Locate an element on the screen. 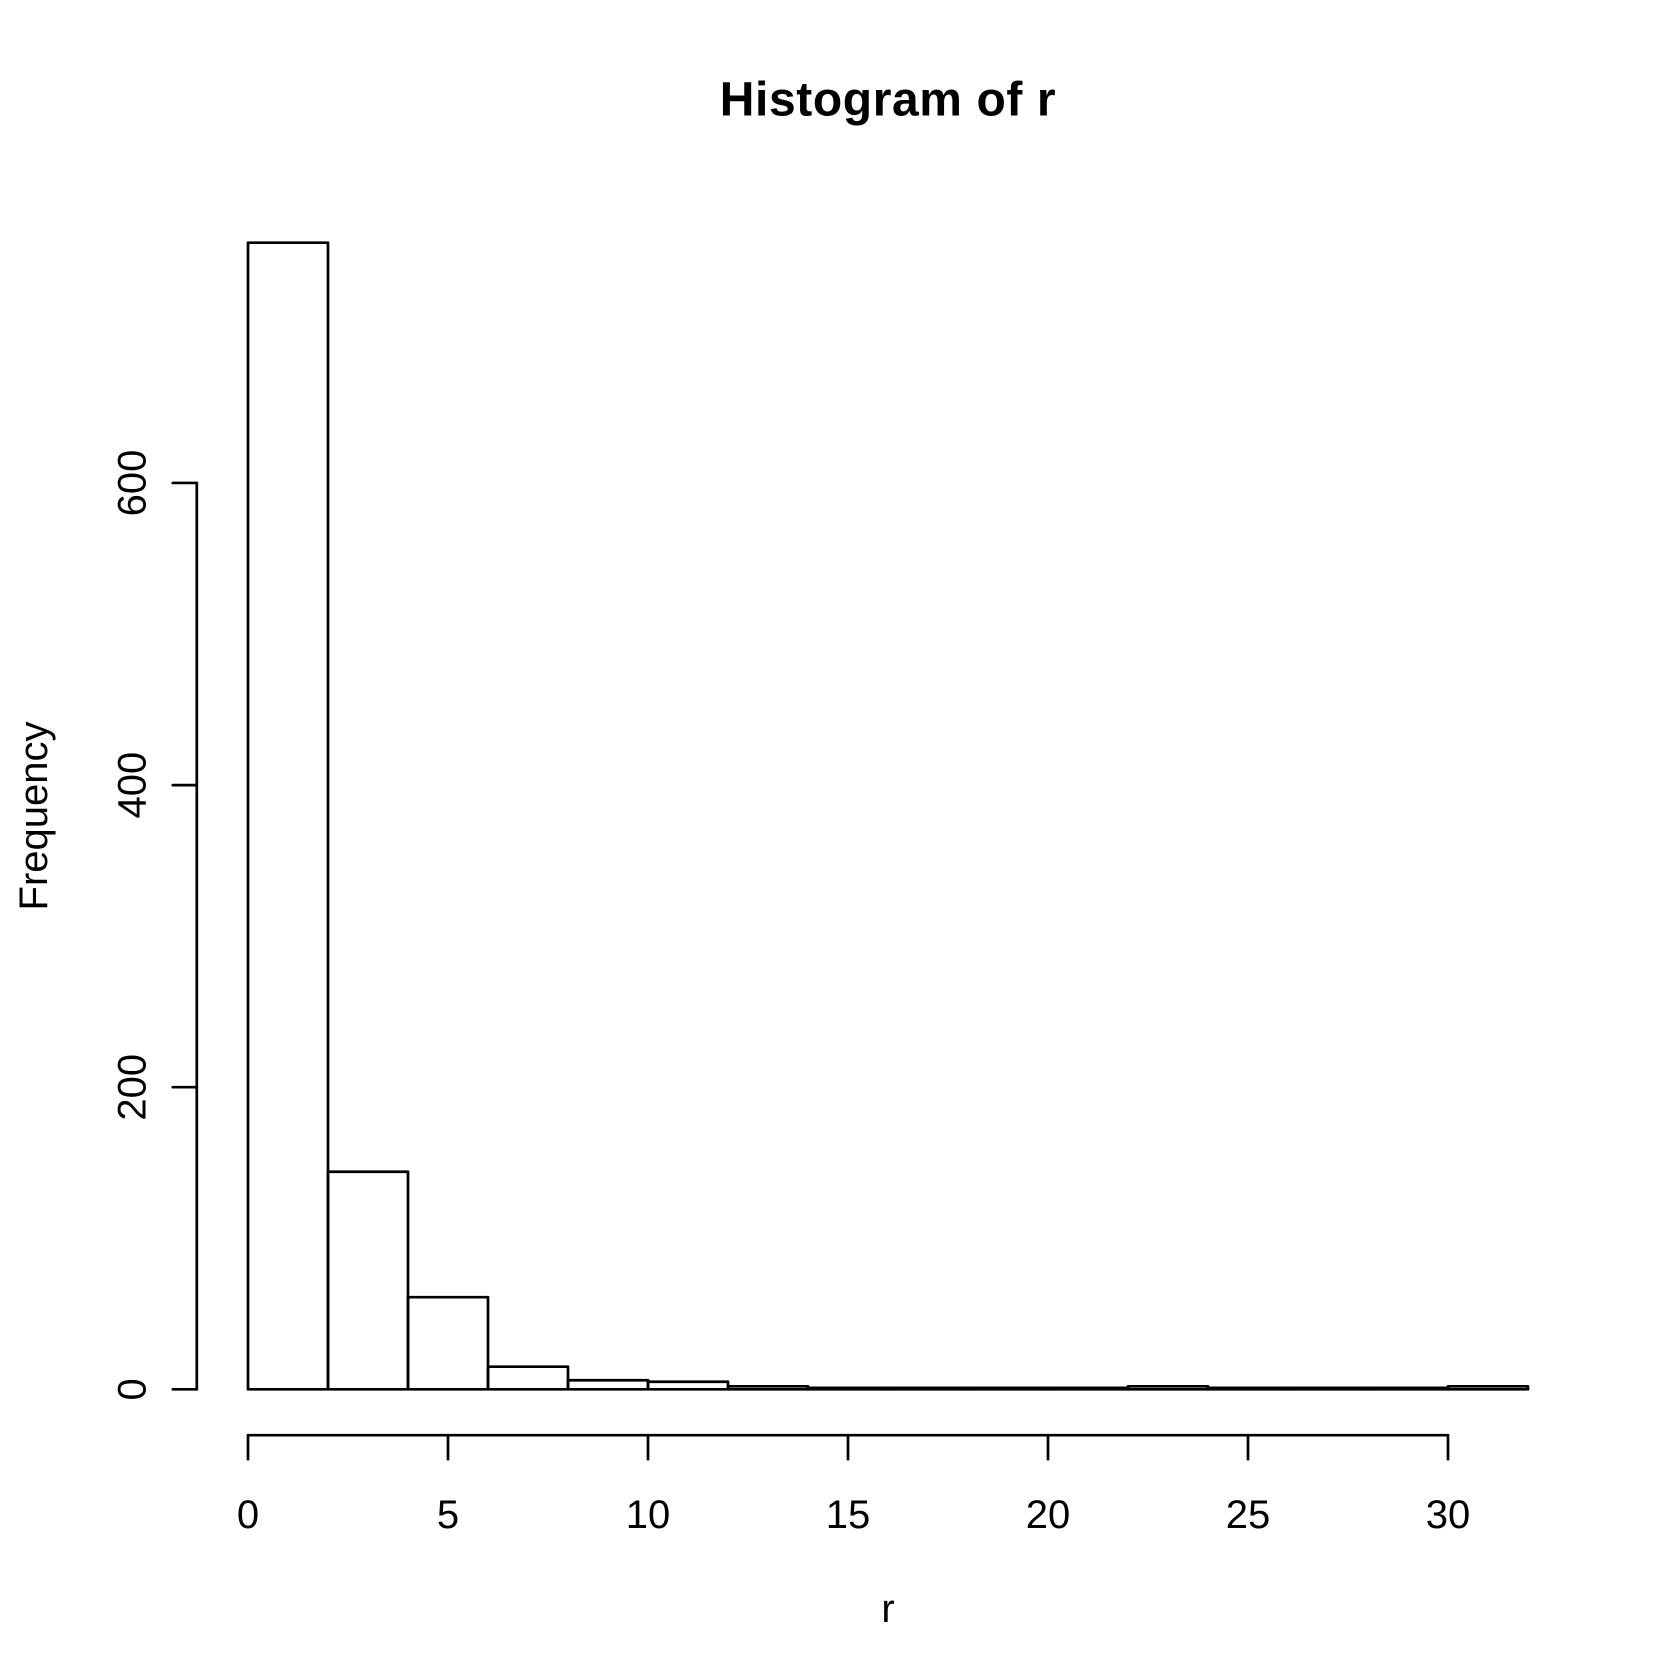  svg-text: 25 is located at coordinates (1248, 1515).